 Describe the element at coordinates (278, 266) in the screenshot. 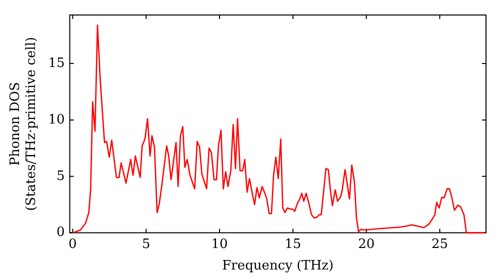

I see `x-axis-title: Frequency (THz)` at that location.